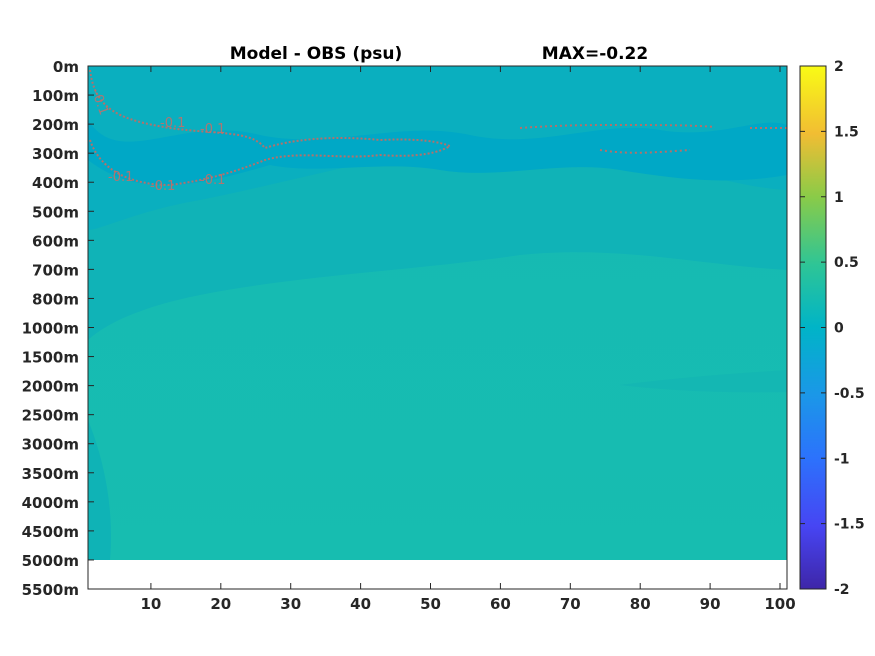  Describe the element at coordinates (849, 394) in the screenshot. I see `colorbar-tick-label: -0.5` at that location.